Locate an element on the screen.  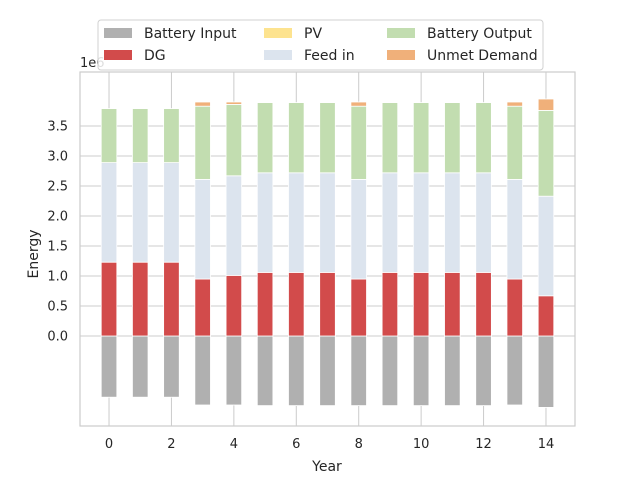
y-tick-labels: 0.0 0.5 1.0 1.5 2.0 2.5 3.0 3.5 is located at coordinates (57, 232).